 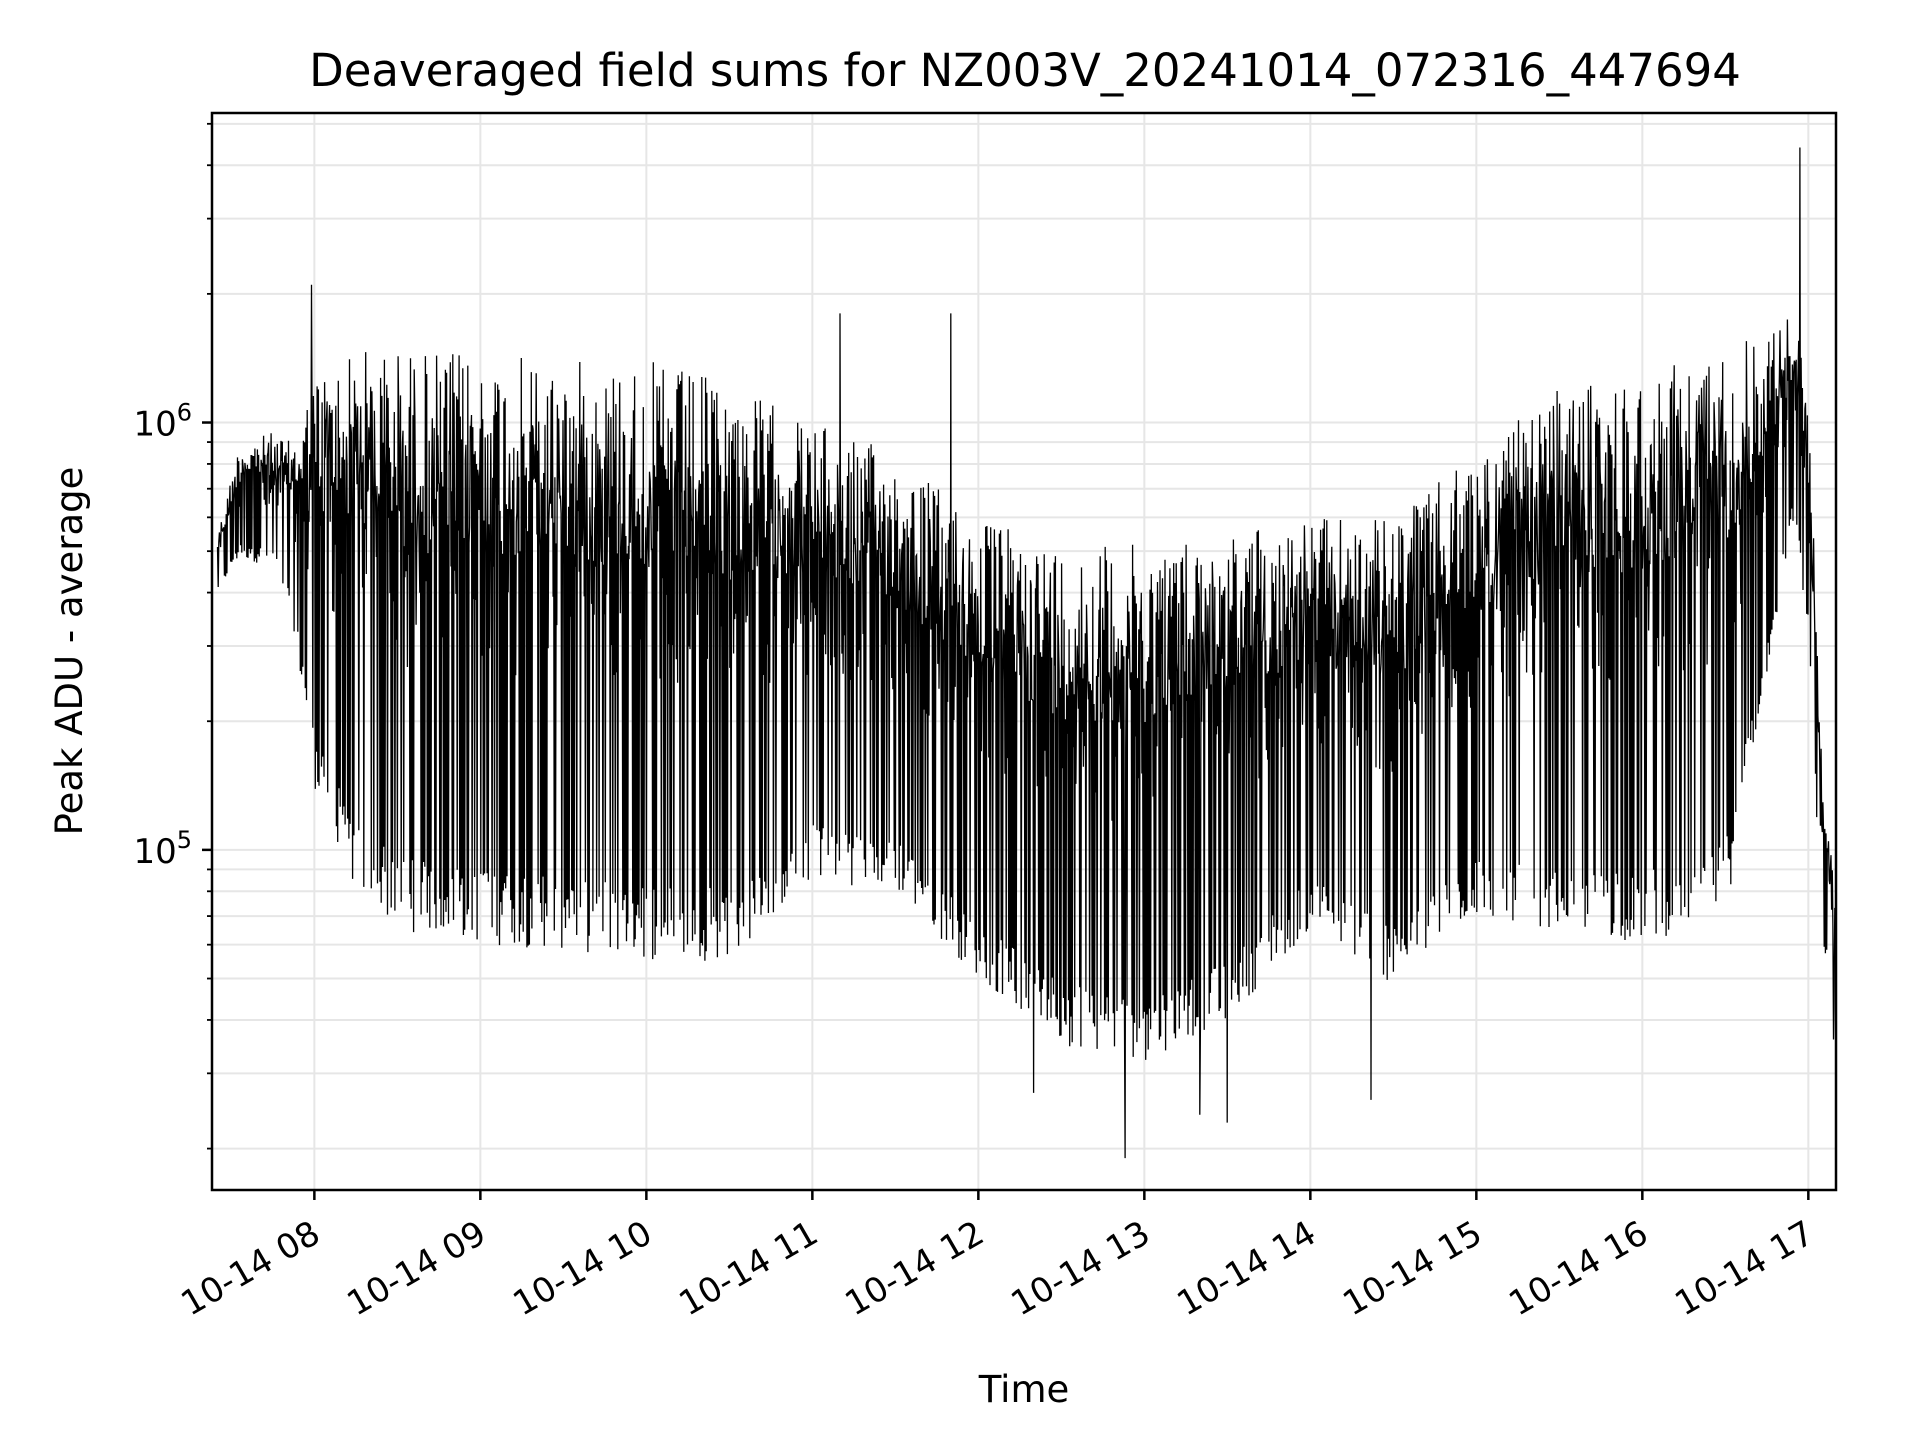 I want to click on x-tick-label: 10-14 15, so click(x=1412, y=1268).